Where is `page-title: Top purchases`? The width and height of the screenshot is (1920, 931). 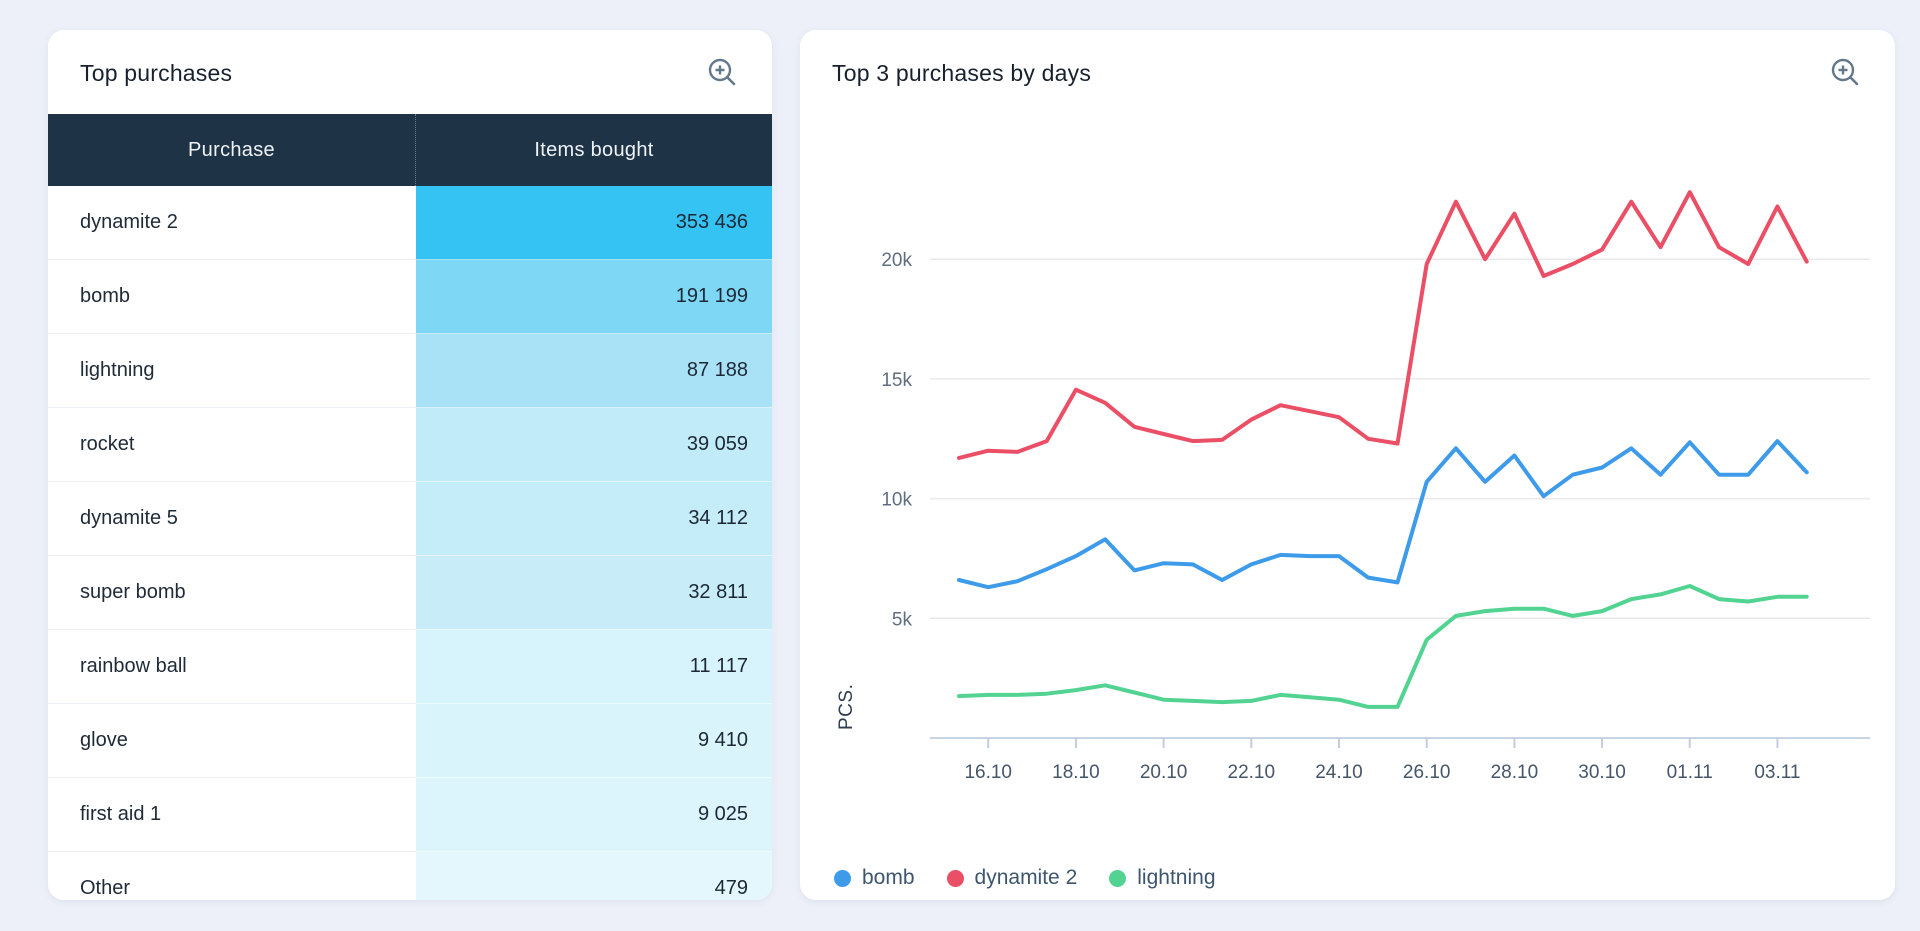
page-title: Top purchases is located at coordinates (156, 72).